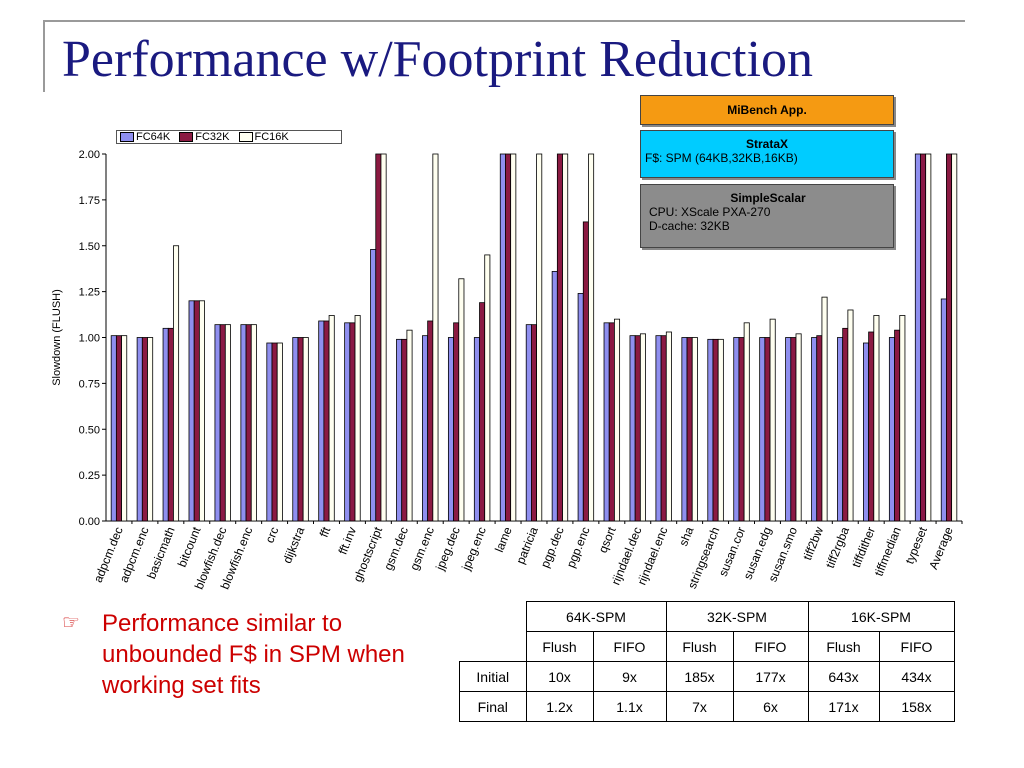 This screenshot has height=768, width=1024. What do you see at coordinates (89, 155) in the screenshot?
I see `y-tick-label: 2.00` at bounding box center [89, 155].